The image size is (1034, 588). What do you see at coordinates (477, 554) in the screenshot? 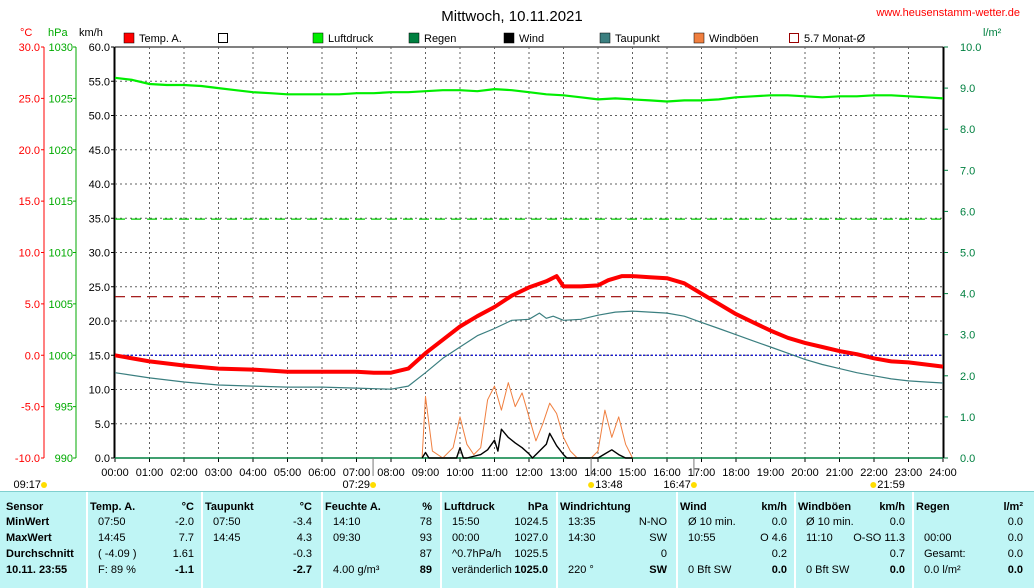
I see `stat-label-press: ^0.7hPa/h` at bounding box center [477, 554].